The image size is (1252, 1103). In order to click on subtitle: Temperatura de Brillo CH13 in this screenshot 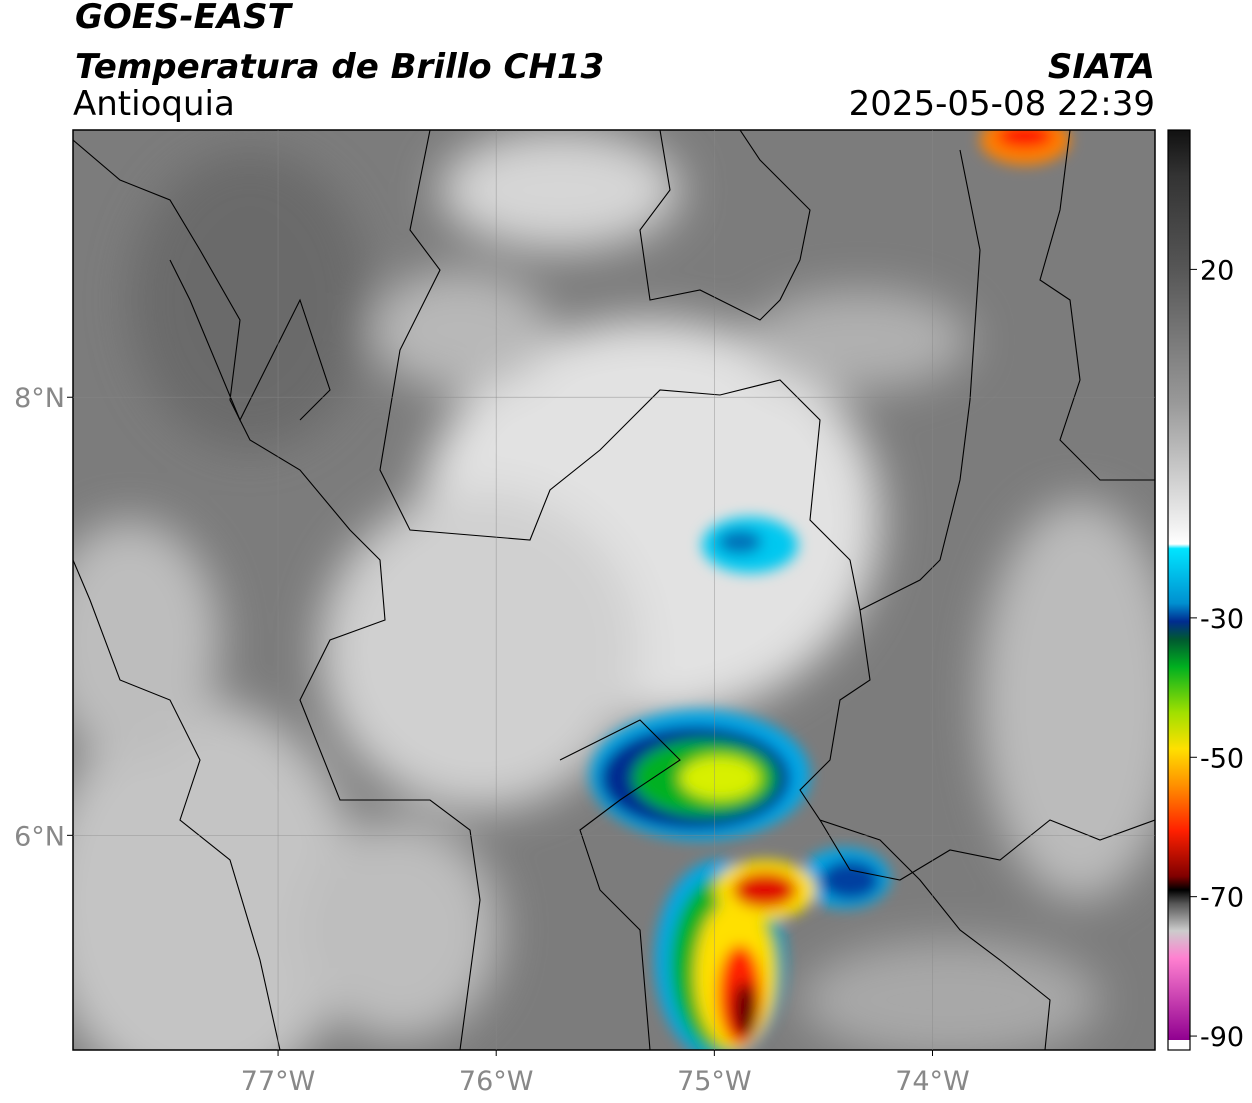, I will do `click(339, 67)`.